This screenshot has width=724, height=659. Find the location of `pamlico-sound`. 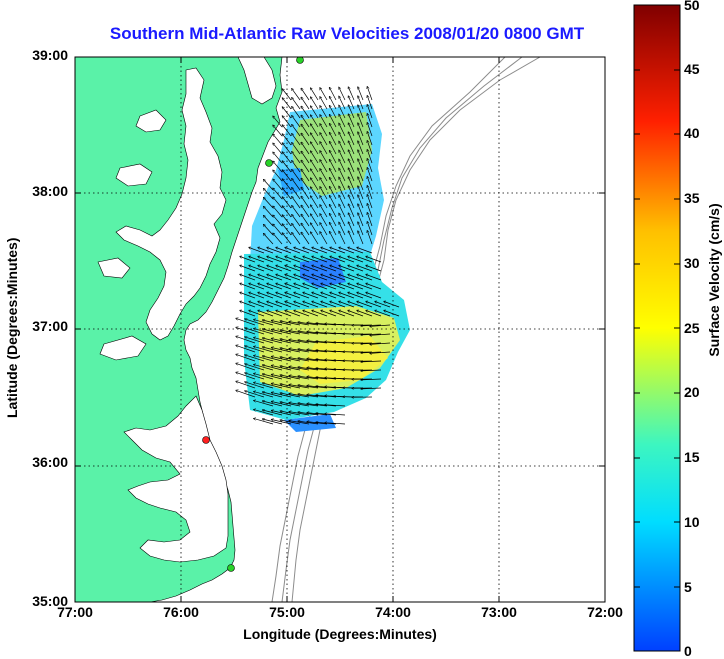

pamlico-sound is located at coordinates (176, 479).